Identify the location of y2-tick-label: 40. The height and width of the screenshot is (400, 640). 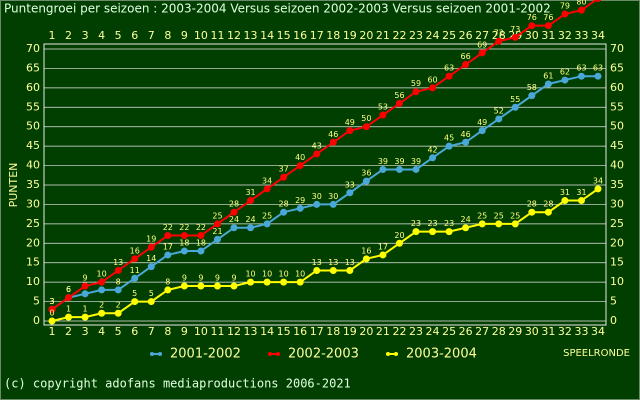
(617, 165).